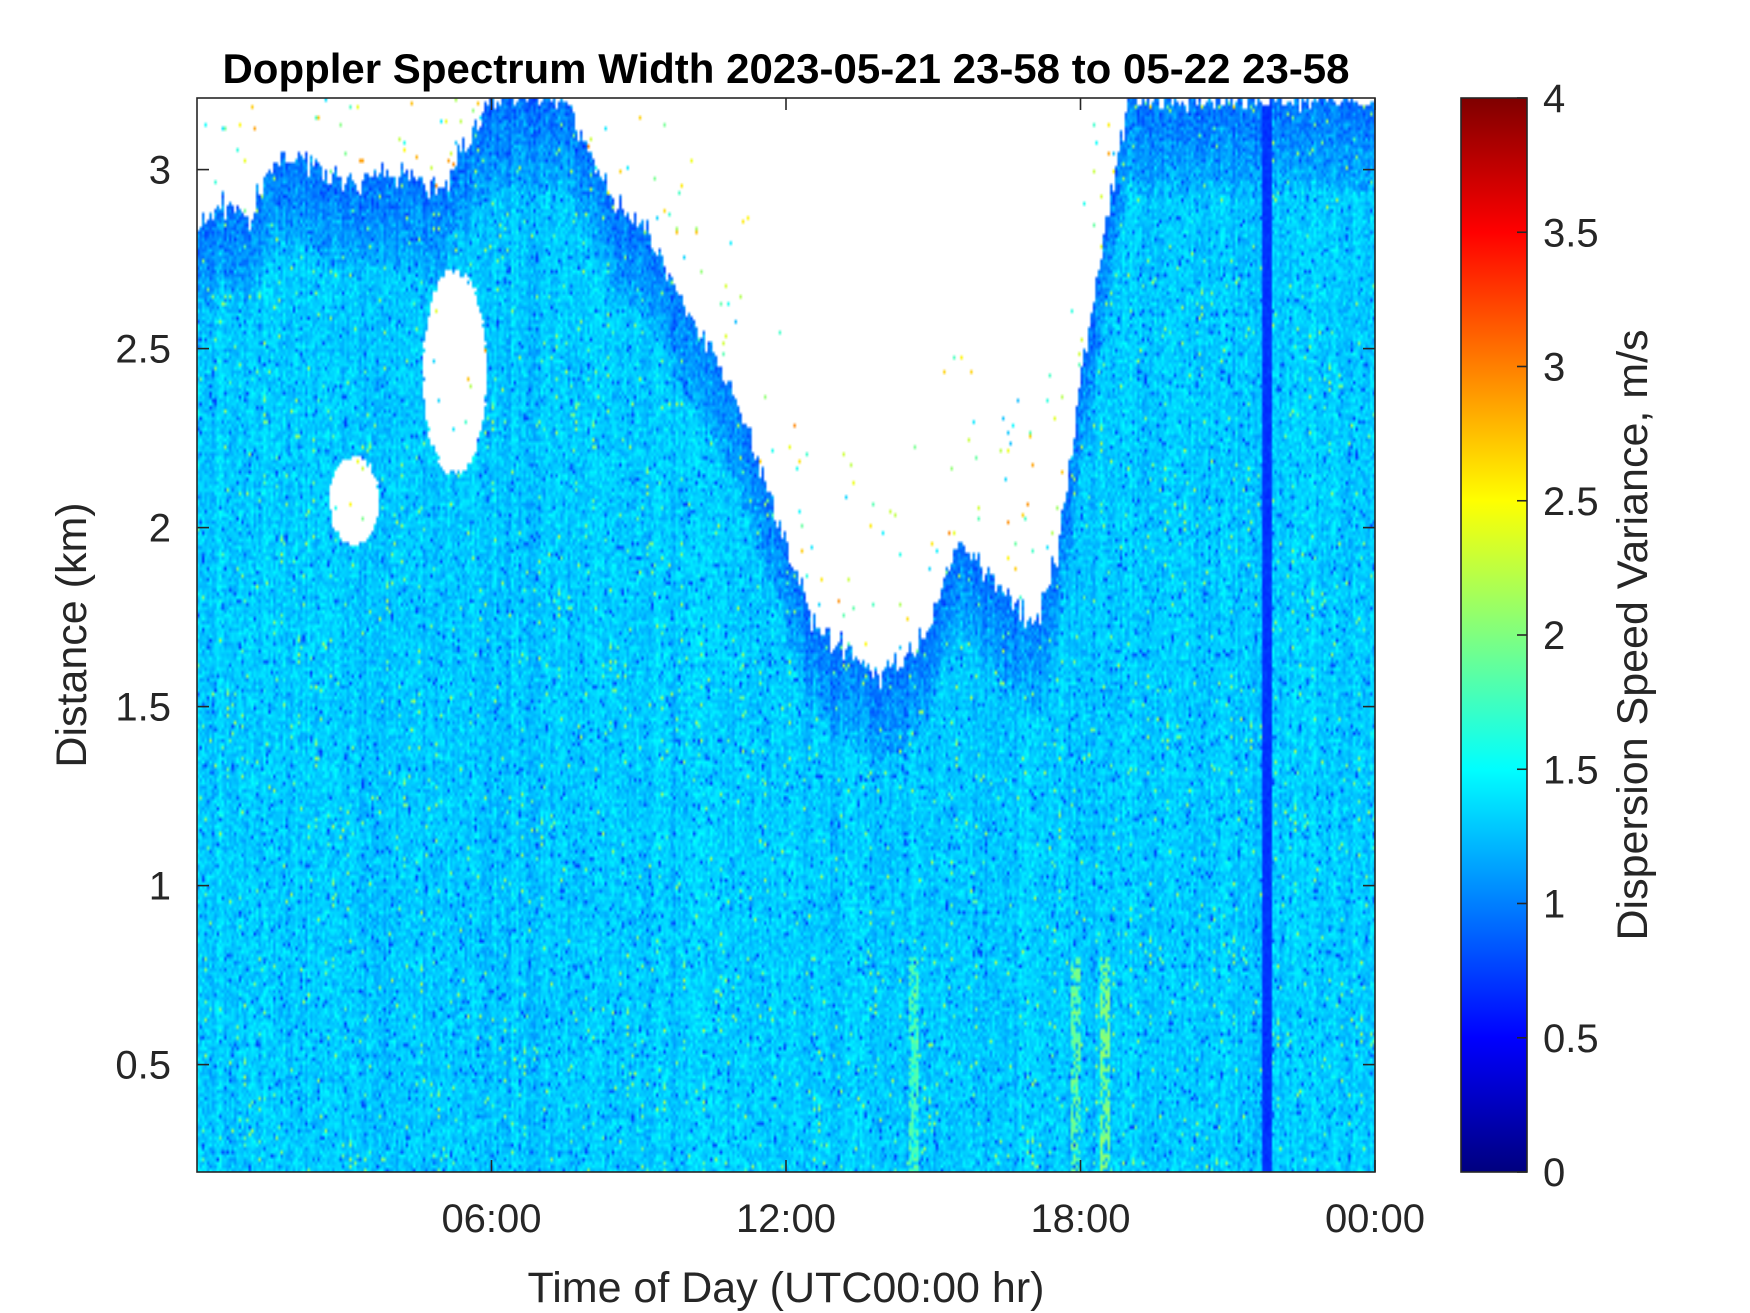  Describe the element at coordinates (1554, 905) in the screenshot. I see `colorbar-tick-label: 1` at that location.